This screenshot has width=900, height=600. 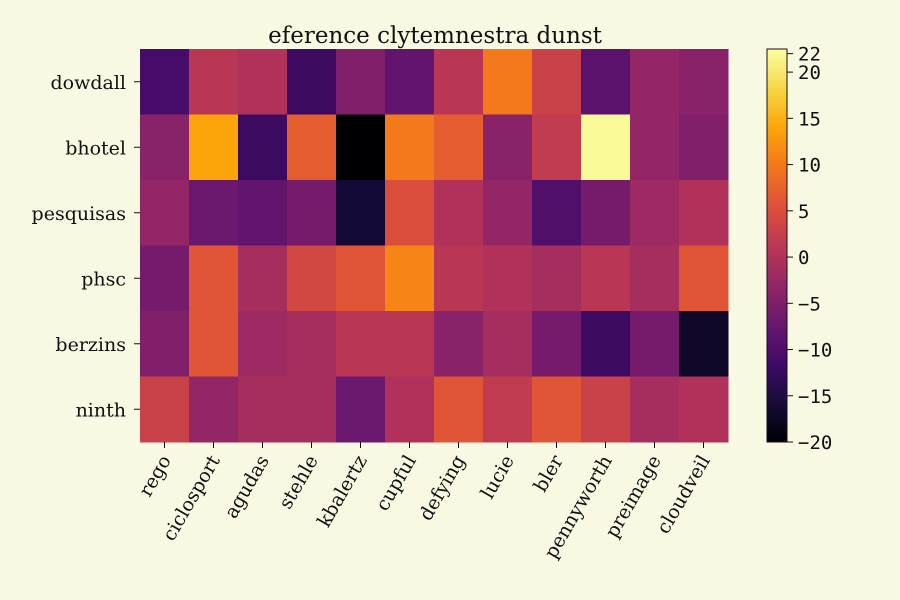 What do you see at coordinates (103, 279) in the screenshot?
I see `y-tick-label: phsc` at bounding box center [103, 279].